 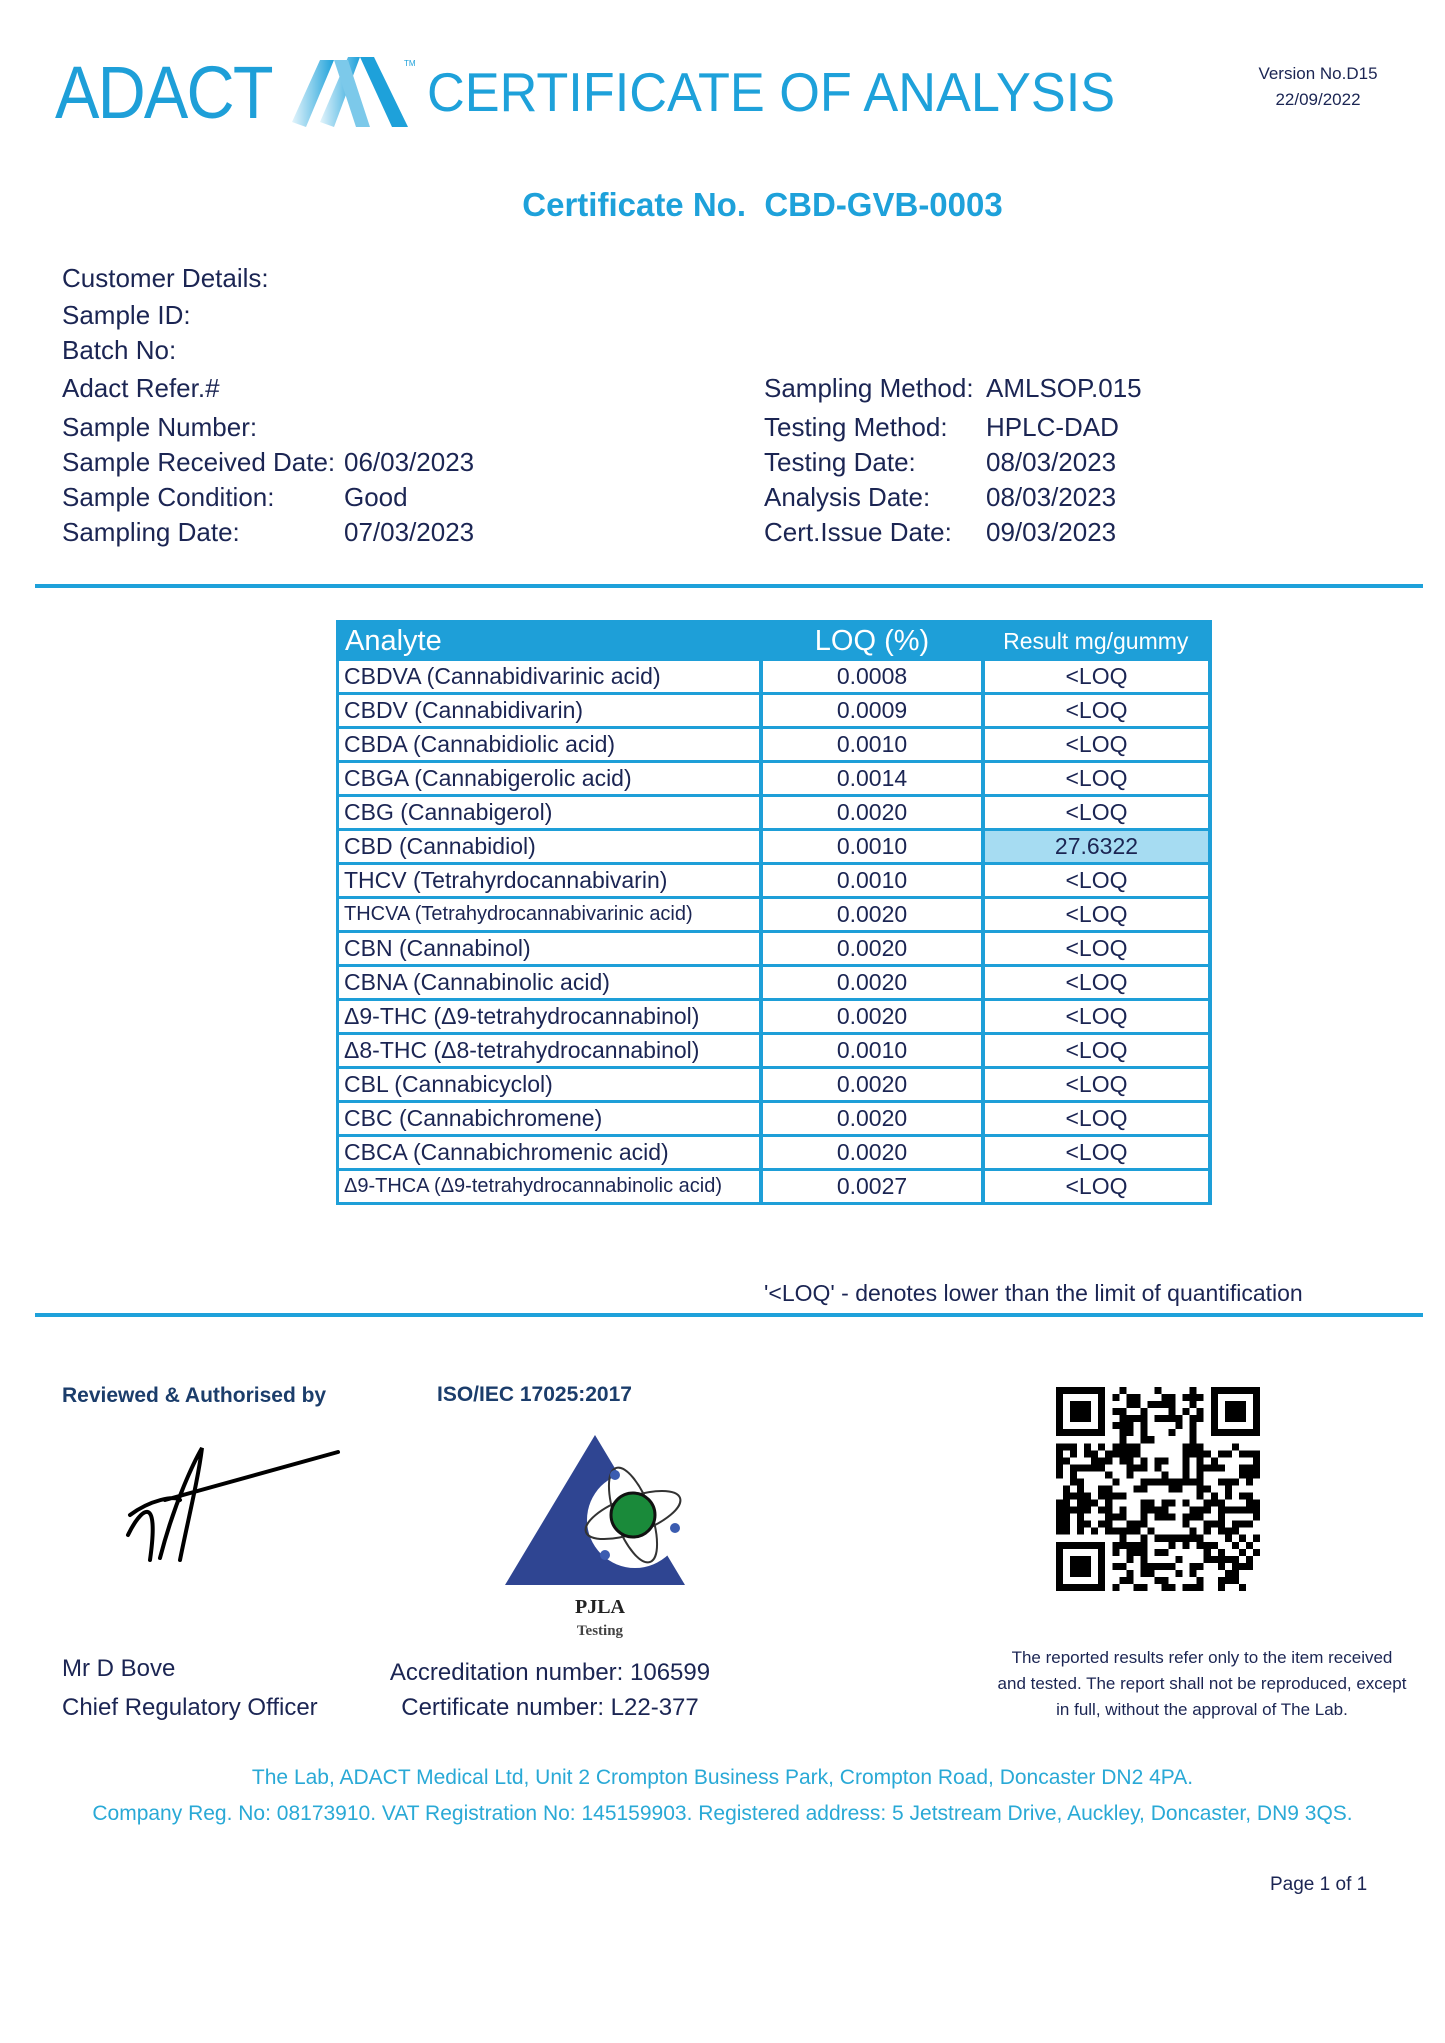 What do you see at coordinates (869, 388) in the screenshot?
I see `detail-label: Sampling Method:` at bounding box center [869, 388].